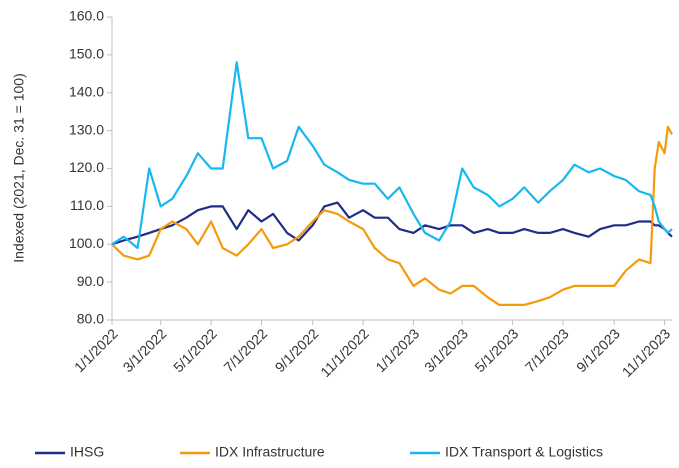  What do you see at coordinates (86, 167) in the screenshot?
I see `y-tick-label: 120.0` at bounding box center [86, 167].